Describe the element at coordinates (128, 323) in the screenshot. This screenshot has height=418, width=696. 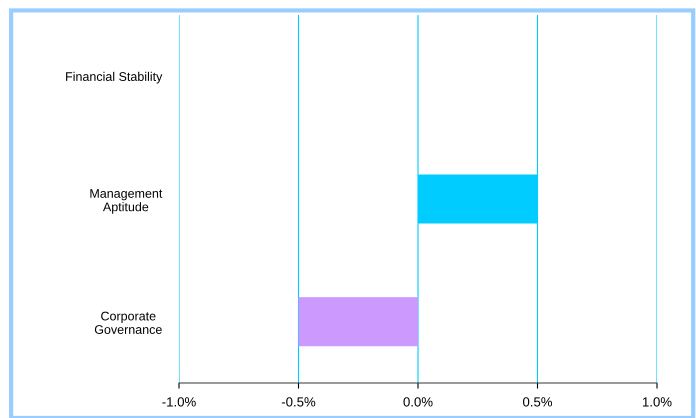
I see `y-tick-label: Corporate Governance` at that location.